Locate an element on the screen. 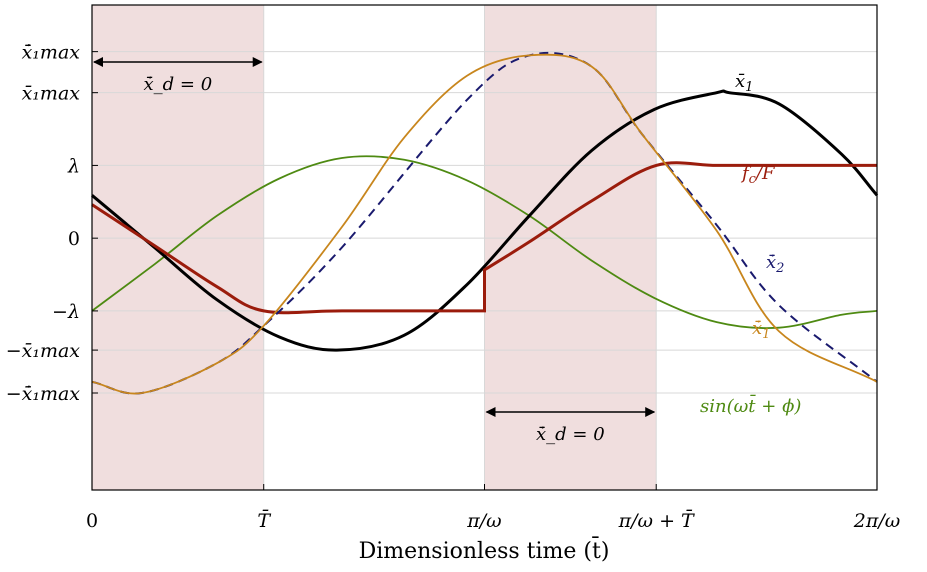 Image resolution: width=927 pixels, height=572 pixels. y-tick-label-1: ẋ̄₁max is located at coordinates (51, 53).